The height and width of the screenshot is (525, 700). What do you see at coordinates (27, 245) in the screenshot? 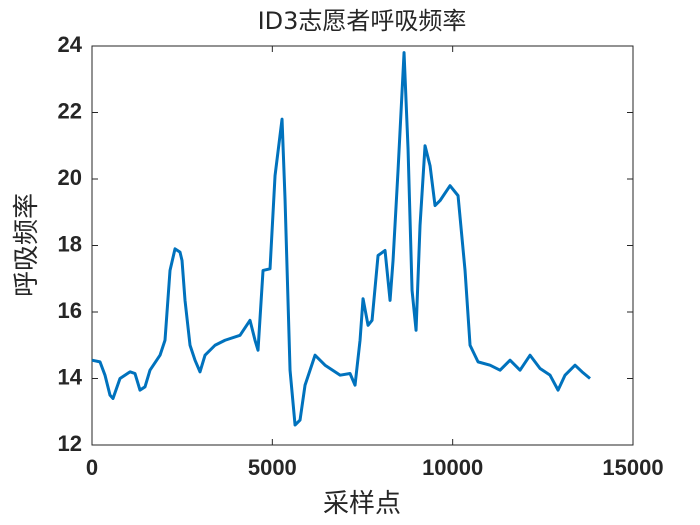
I see `y-axis-label: 呼吸频率` at bounding box center [27, 245].